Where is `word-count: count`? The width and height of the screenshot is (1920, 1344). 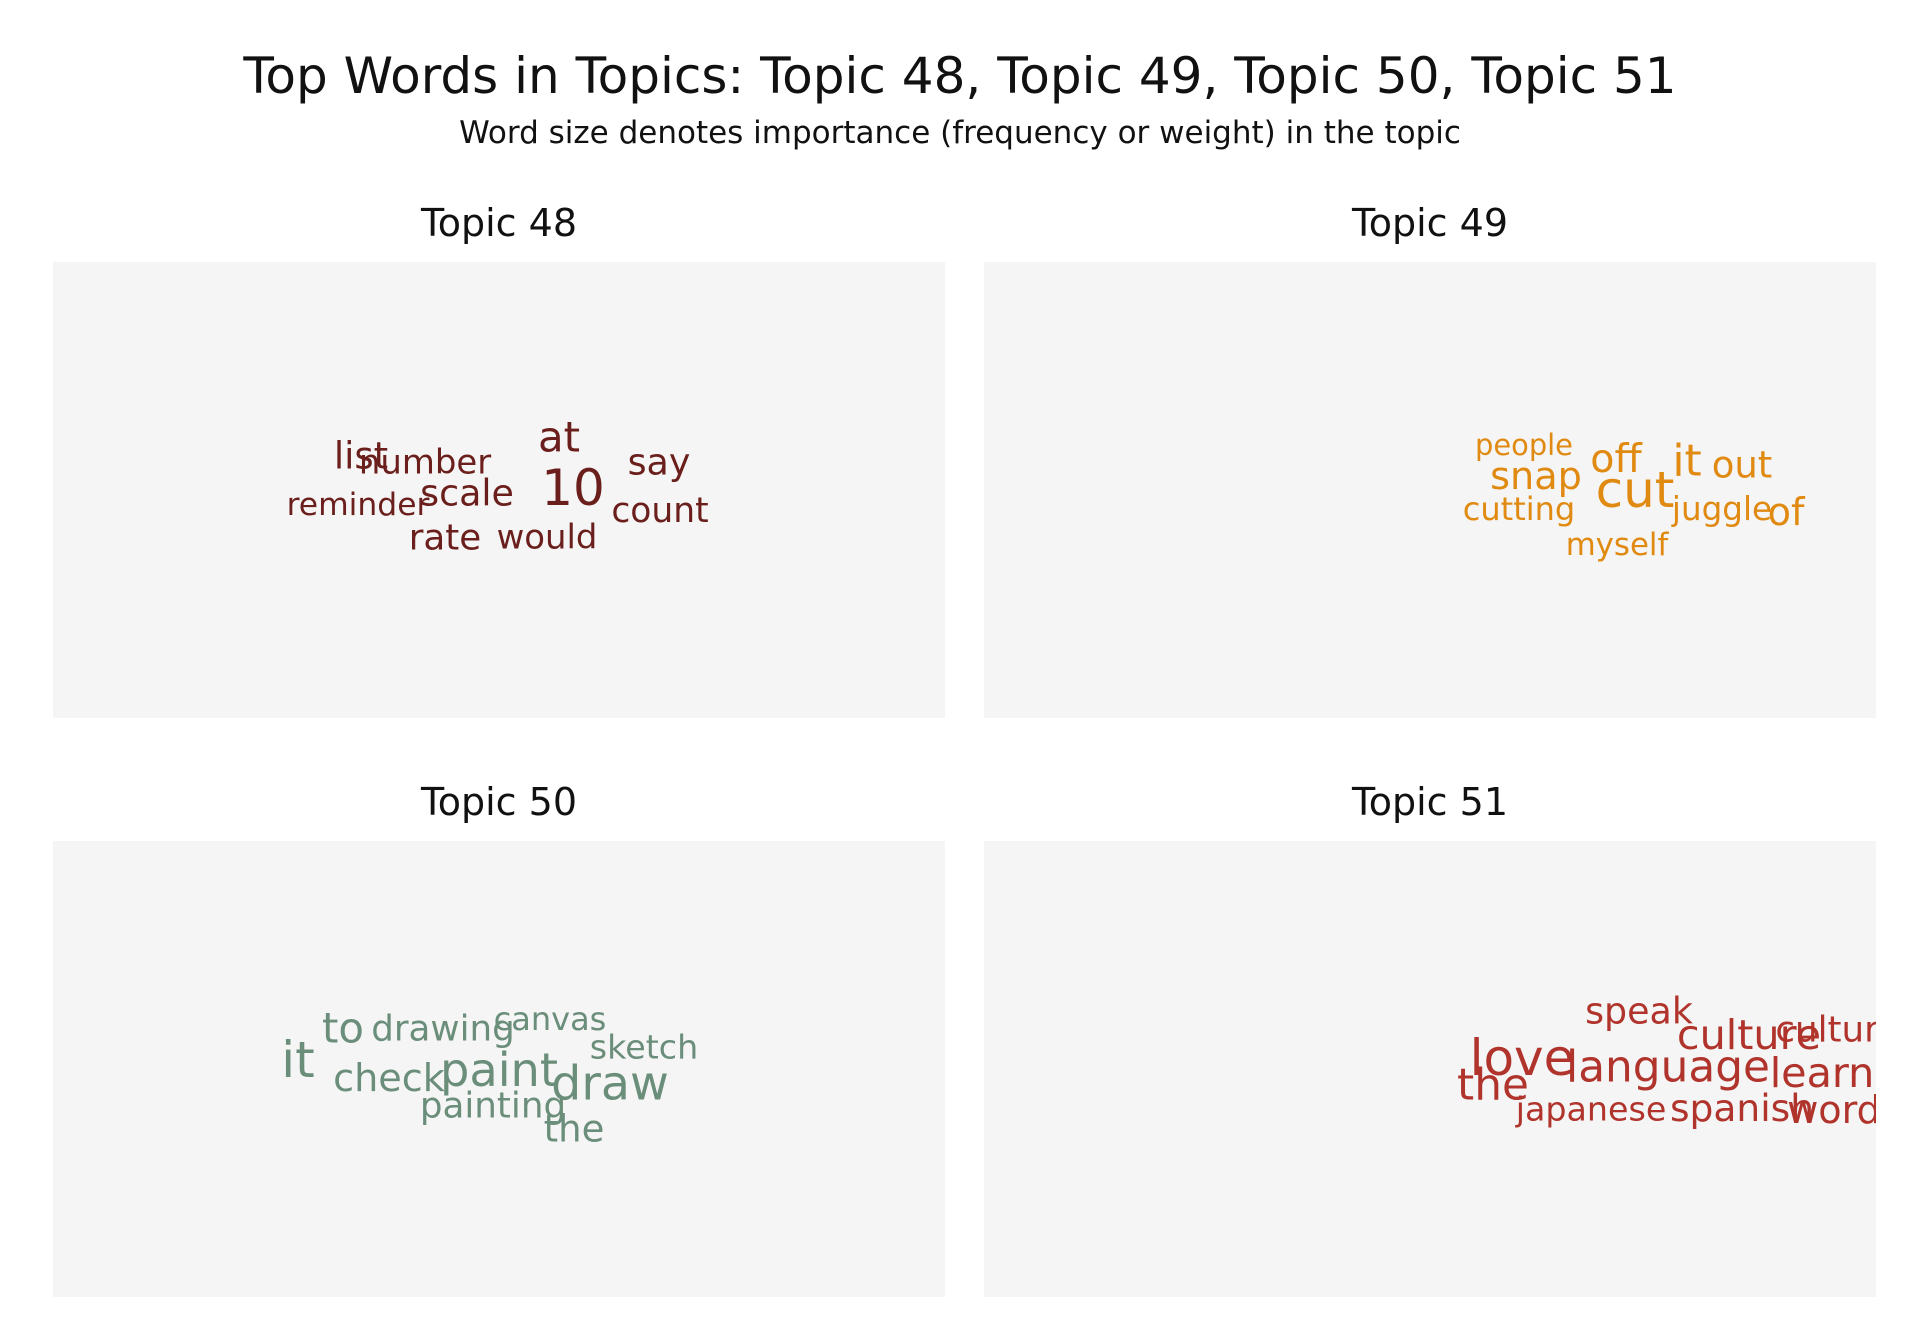 word-count: count is located at coordinates (659, 511).